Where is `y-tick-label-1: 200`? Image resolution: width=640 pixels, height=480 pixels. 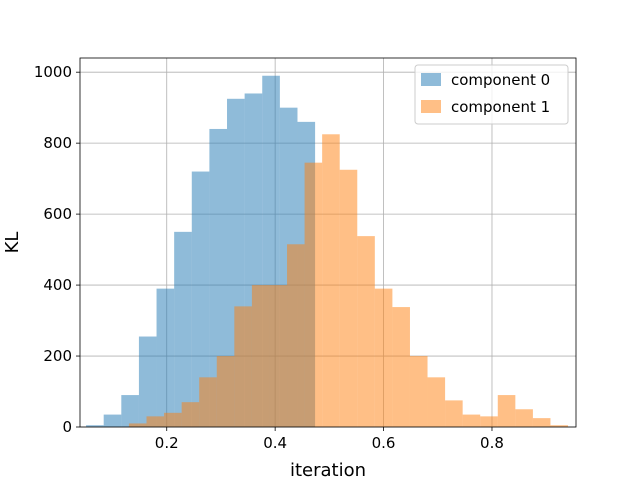 y-tick-label-1: 200 is located at coordinates (57, 356).